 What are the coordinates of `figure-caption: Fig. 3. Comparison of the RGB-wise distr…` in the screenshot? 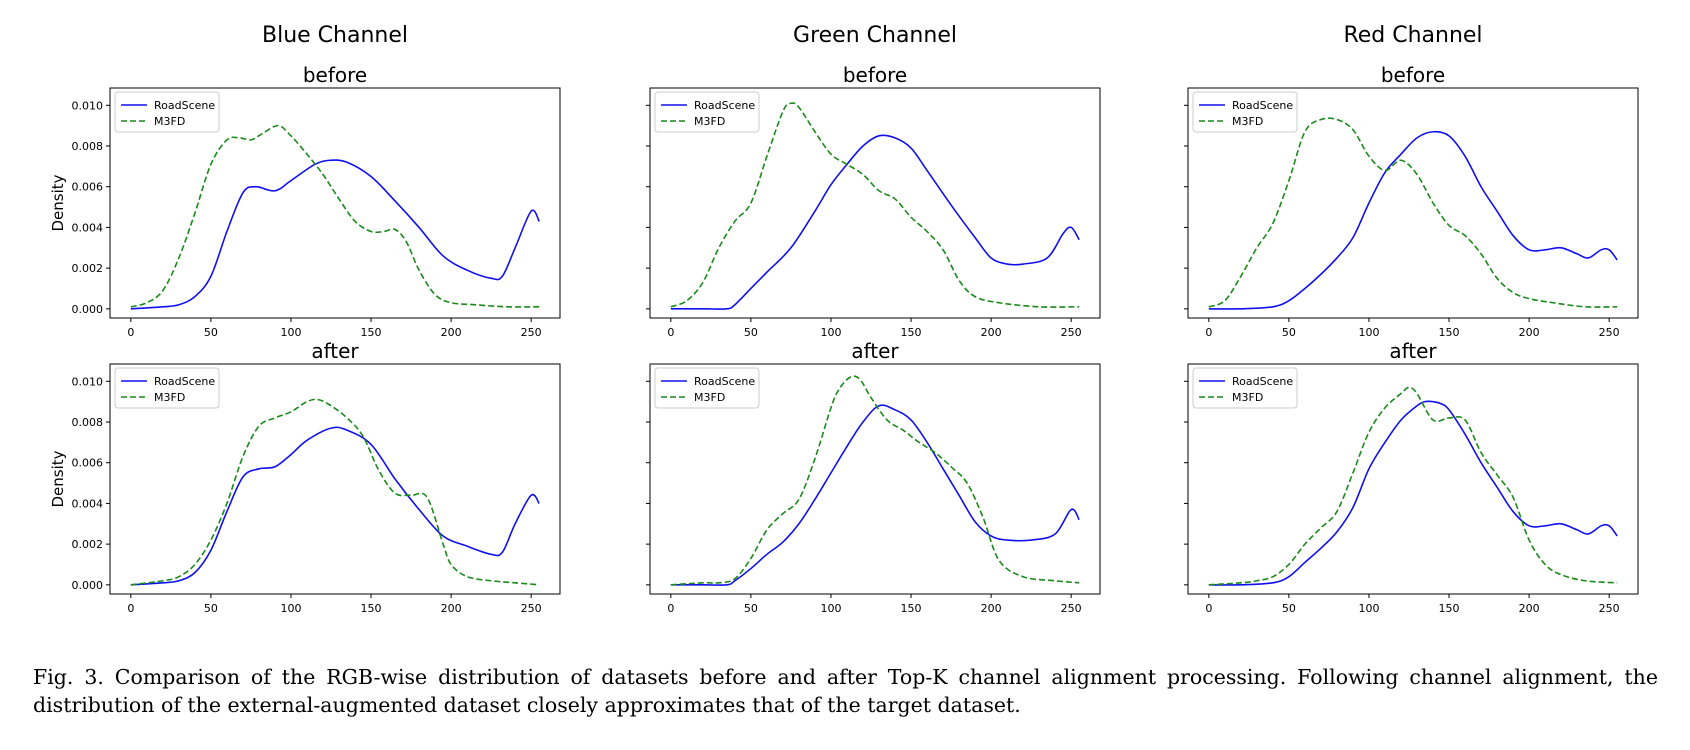 It's located at (845, 691).